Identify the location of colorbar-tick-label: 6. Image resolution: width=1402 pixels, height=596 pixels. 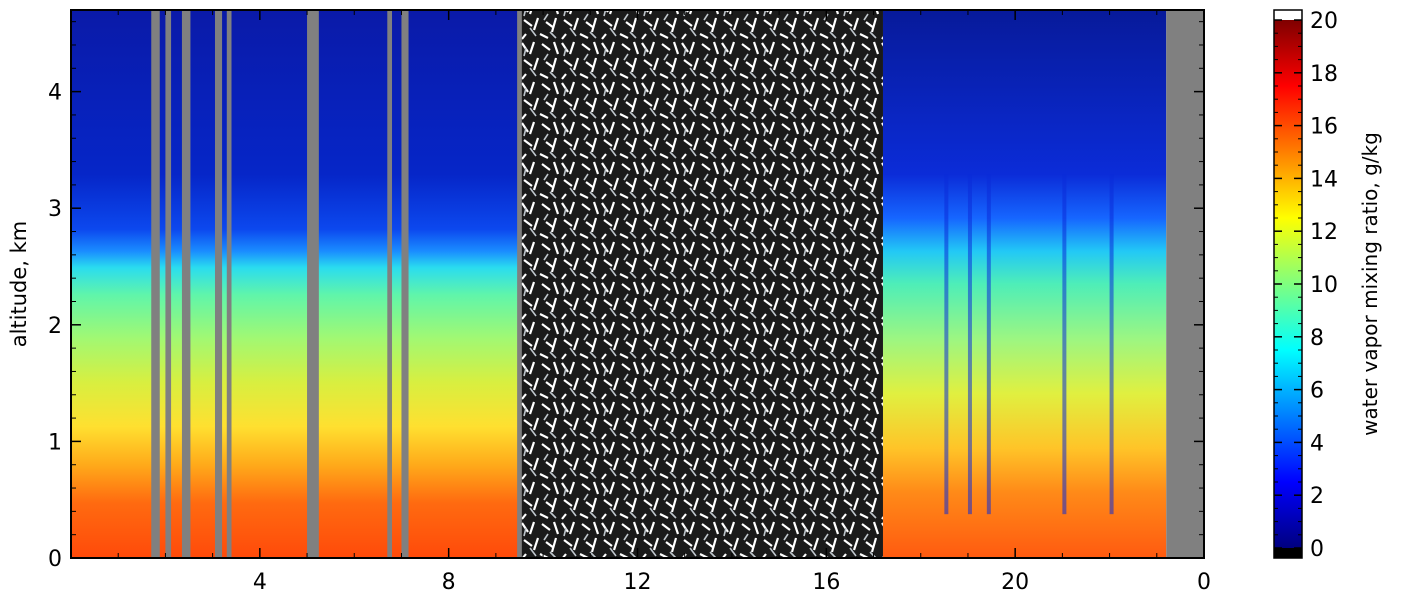
(1317, 391).